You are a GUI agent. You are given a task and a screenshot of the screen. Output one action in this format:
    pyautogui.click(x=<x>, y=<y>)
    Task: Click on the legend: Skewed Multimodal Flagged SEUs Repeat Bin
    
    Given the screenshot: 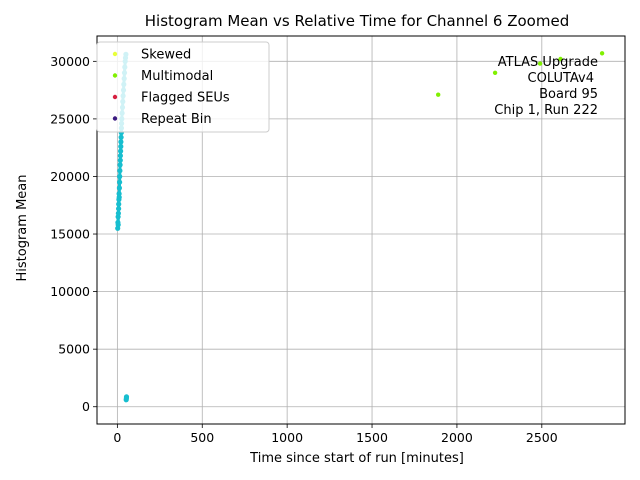 What is the action you would take?
    pyautogui.click(x=183, y=87)
    